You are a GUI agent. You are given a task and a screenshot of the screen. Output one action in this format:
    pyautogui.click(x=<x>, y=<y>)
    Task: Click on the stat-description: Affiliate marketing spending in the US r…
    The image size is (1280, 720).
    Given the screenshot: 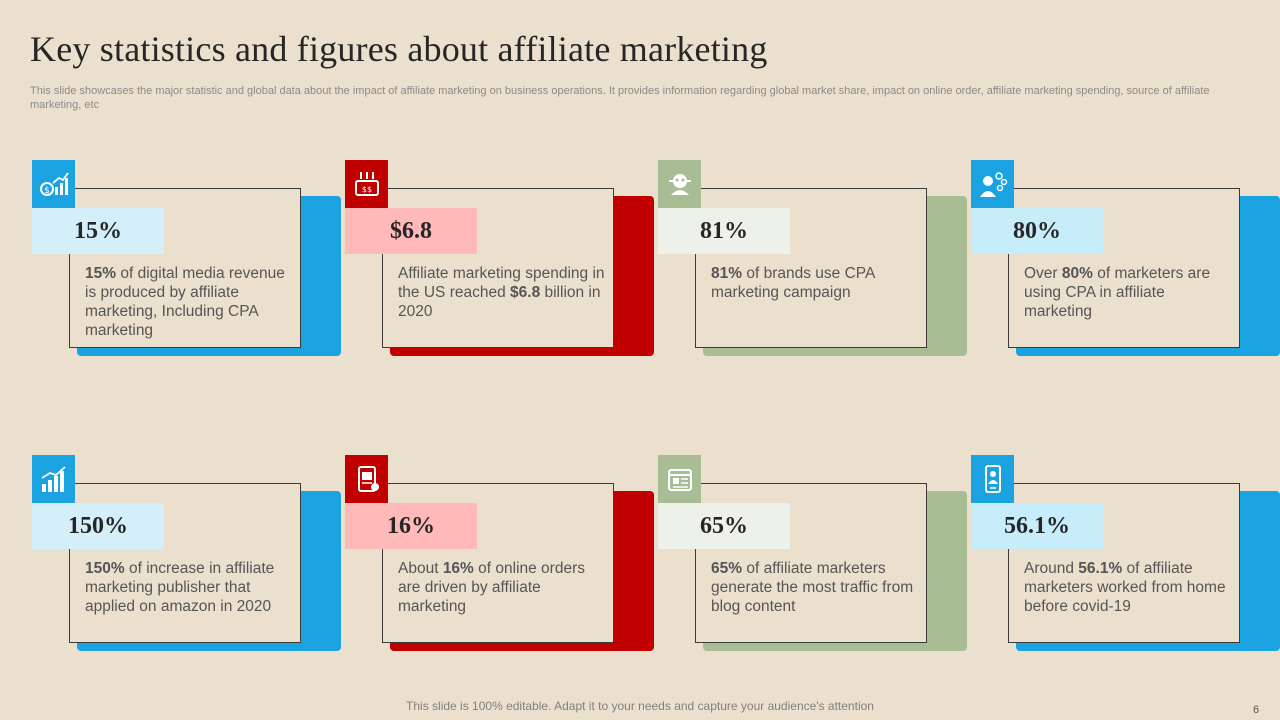 What is the action you would take?
    pyautogui.click(x=504, y=292)
    